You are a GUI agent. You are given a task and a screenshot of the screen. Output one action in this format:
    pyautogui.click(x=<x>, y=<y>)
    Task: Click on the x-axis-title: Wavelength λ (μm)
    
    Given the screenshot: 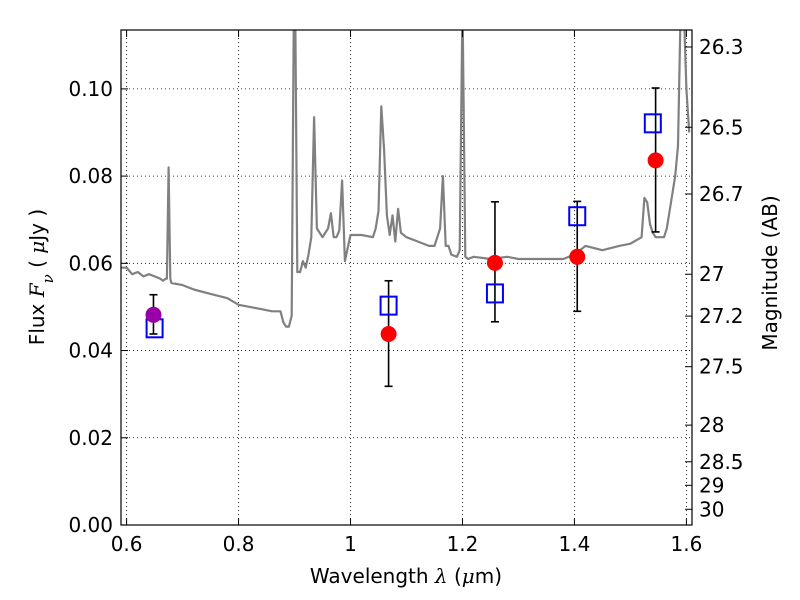 What is the action you would take?
    pyautogui.click(x=406, y=576)
    